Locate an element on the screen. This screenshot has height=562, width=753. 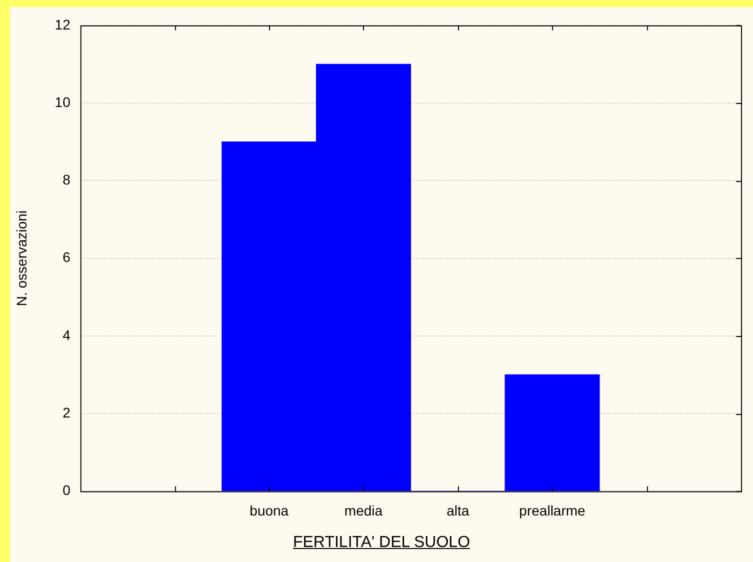
y-tick-label: 10 is located at coordinates (62, 102).